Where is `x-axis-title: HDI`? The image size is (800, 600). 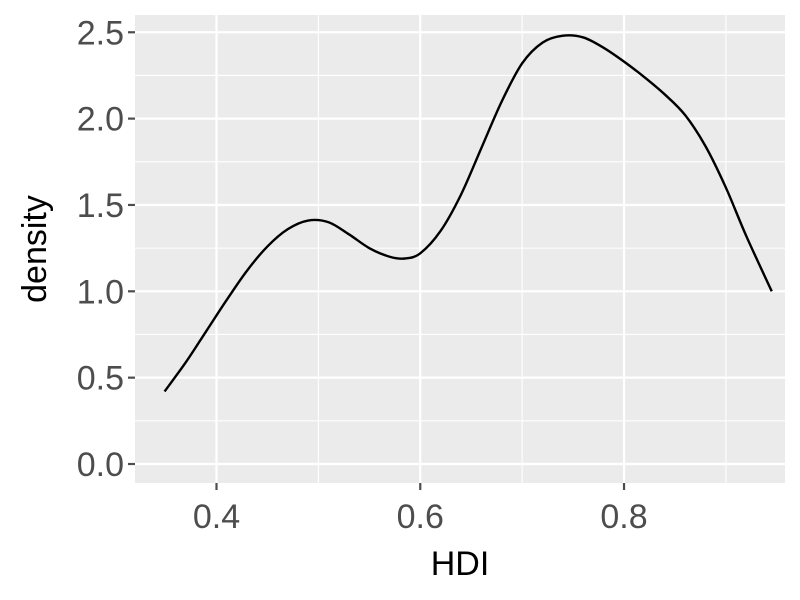 x-axis-title: HDI is located at coordinates (460, 564).